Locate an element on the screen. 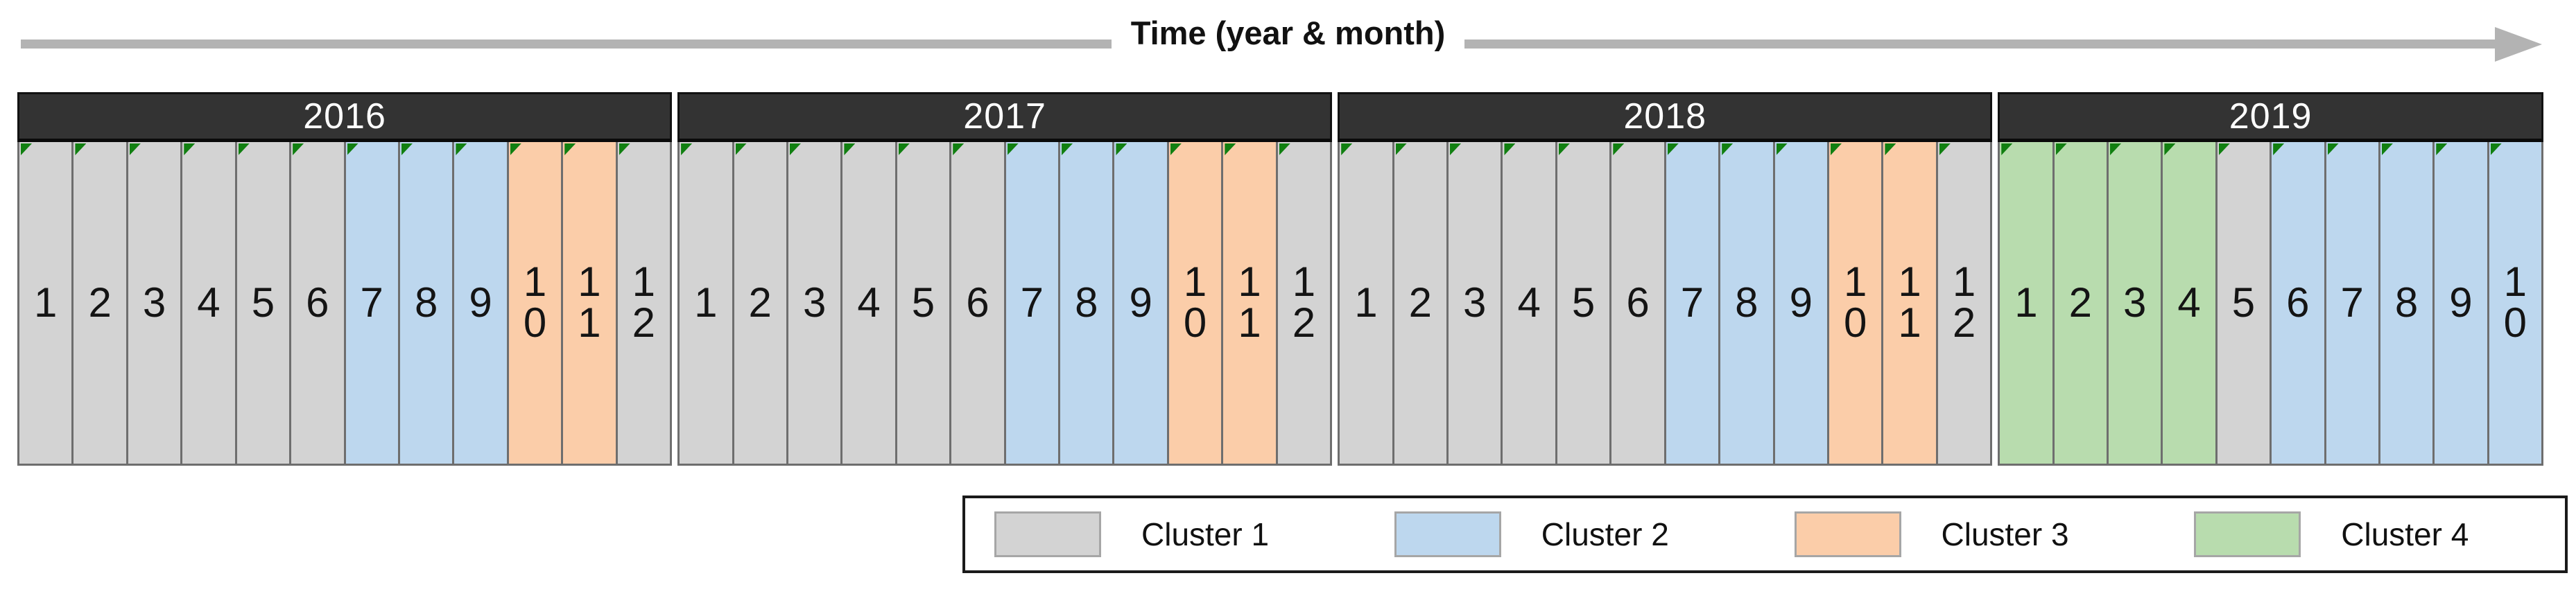 The image size is (2576, 605). month-label: 12 is located at coordinates (1964, 302).